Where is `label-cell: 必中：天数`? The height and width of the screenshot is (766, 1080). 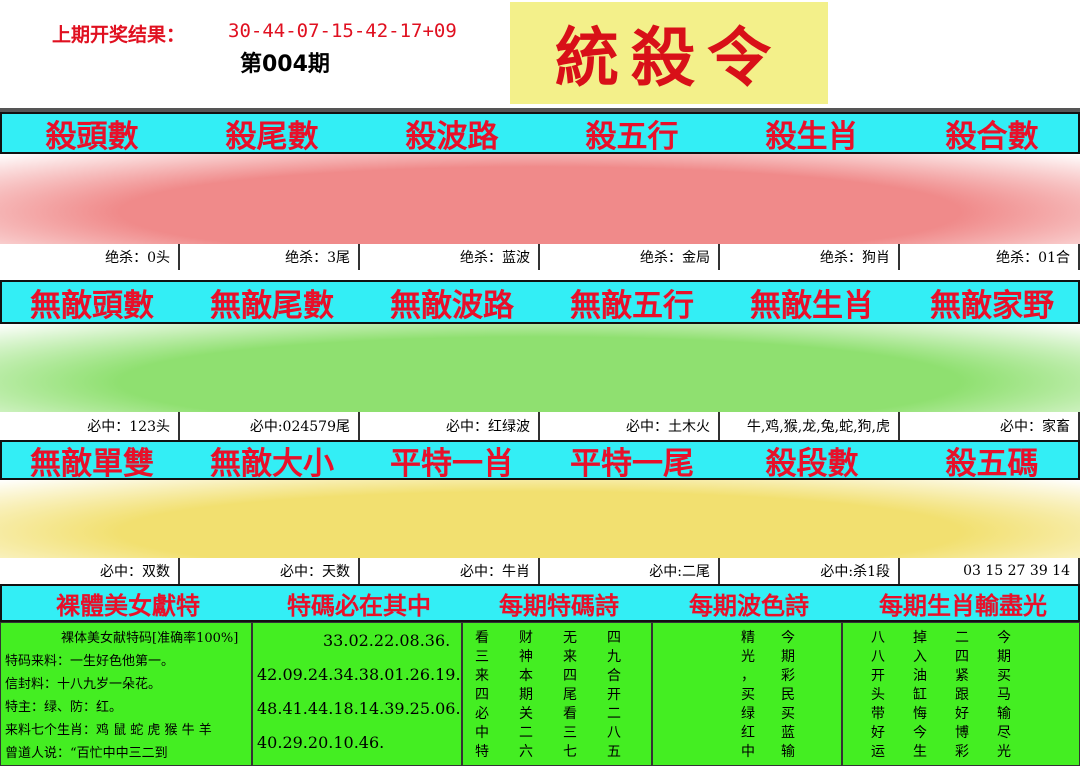
label-cell: 必中：天数 is located at coordinates (270, 571).